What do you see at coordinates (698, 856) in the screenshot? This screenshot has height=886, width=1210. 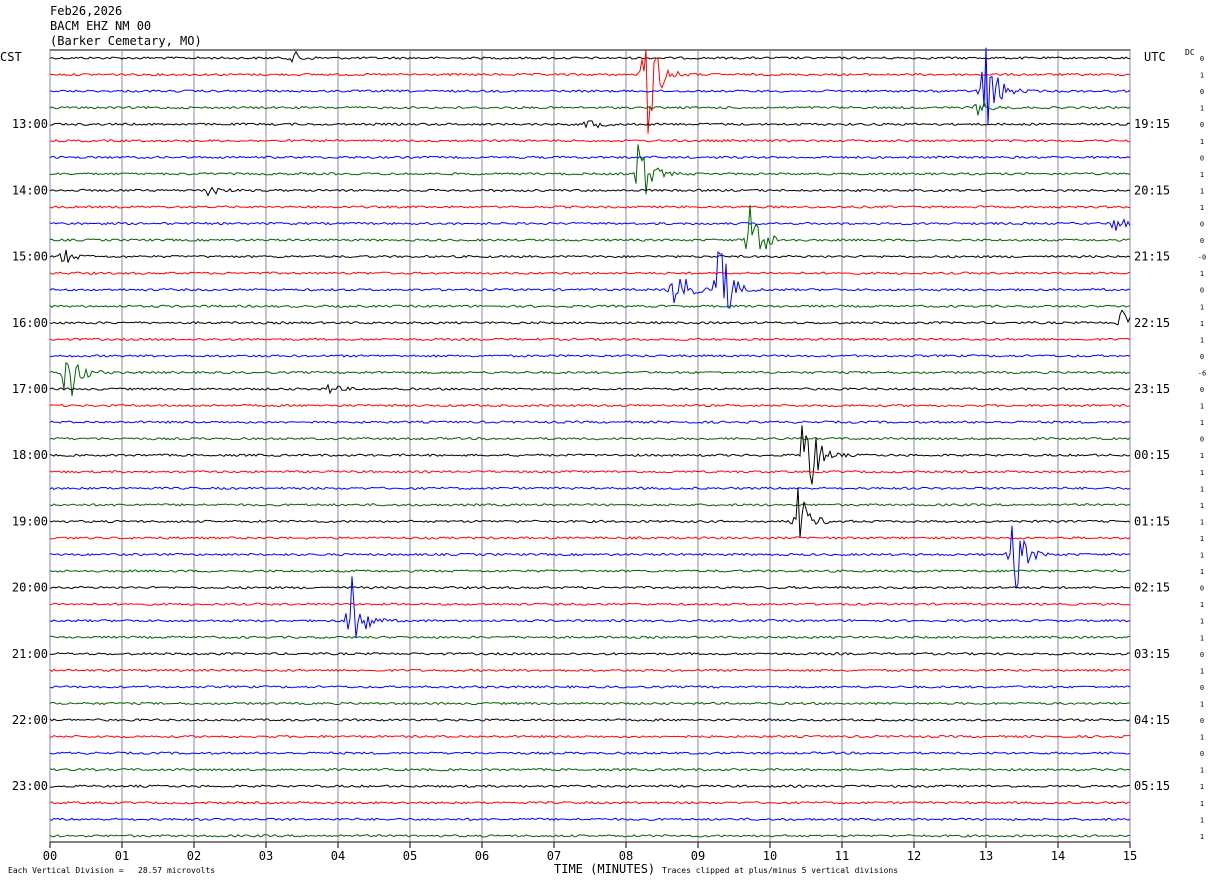 I see `x-tick-label: 09` at bounding box center [698, 856].